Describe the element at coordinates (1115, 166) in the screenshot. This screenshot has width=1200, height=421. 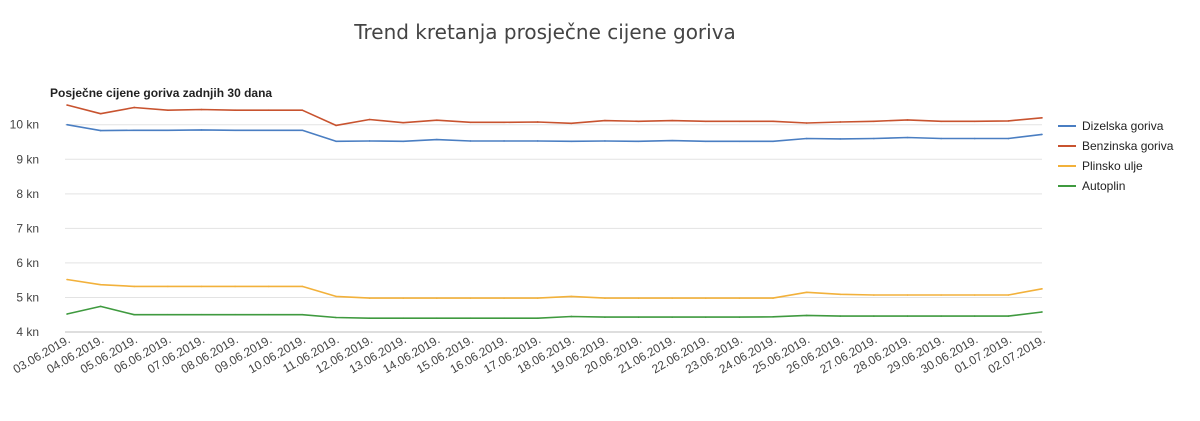
I see `legend-item: Plinsko ulje` at that location.